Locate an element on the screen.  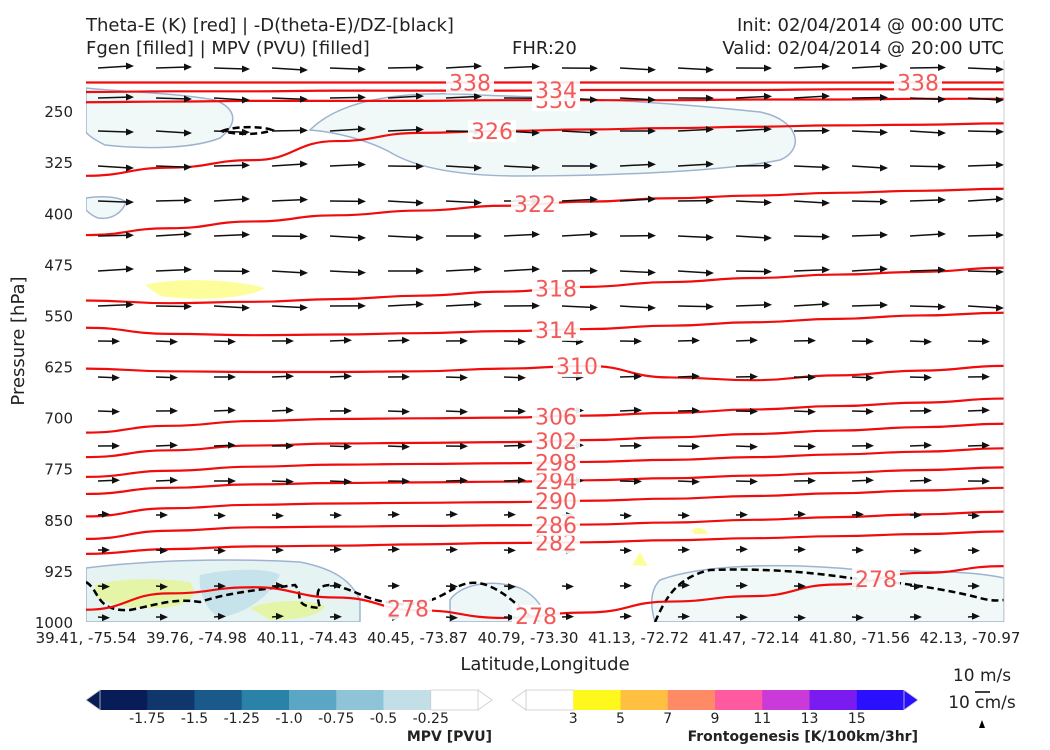
fgen-colorbar-label: Frontogenesis [K/100km/3hr] is located at coordinates (803, 737).